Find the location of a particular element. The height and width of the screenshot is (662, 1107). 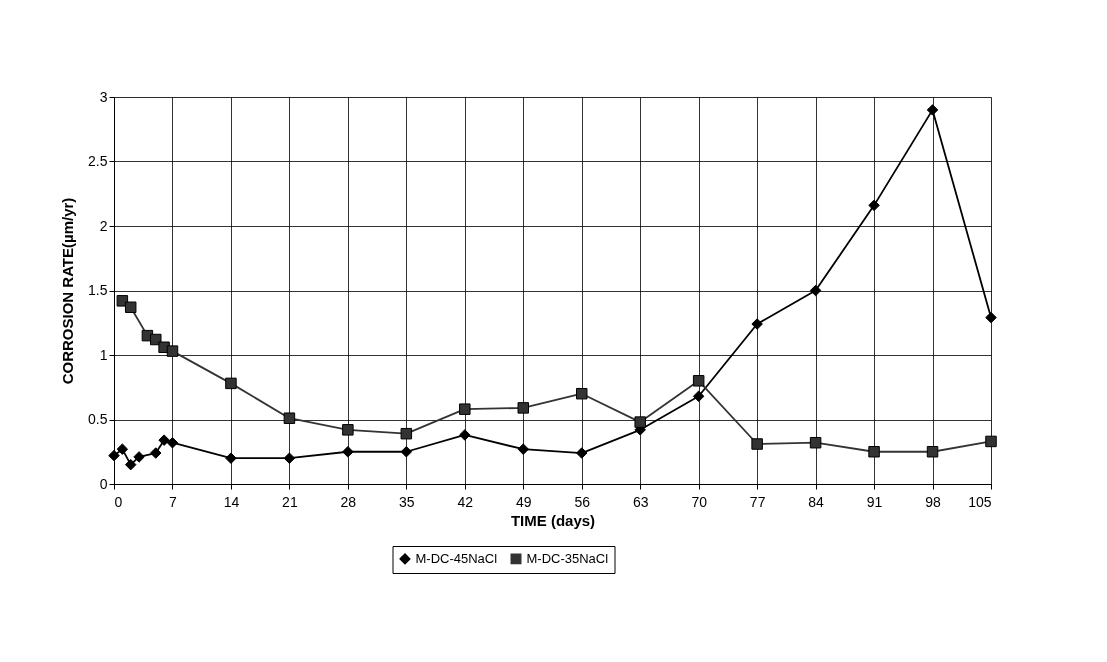

y-tick-label: 1.5 is located at coordinates (98, 290).